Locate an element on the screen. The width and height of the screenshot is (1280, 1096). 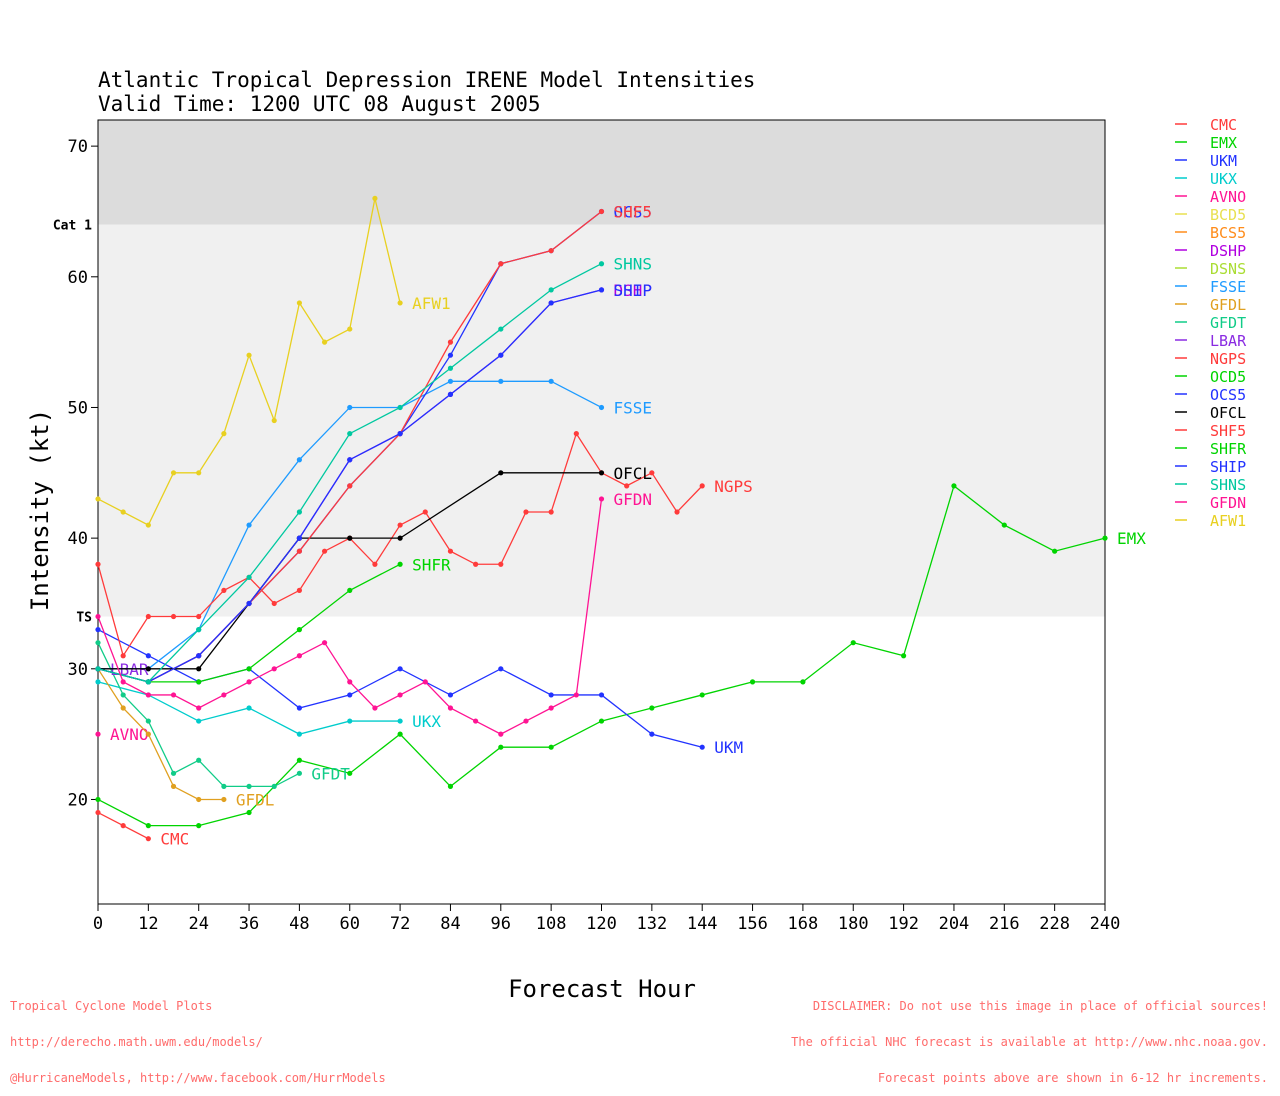
x-tick-label: 108 is located at coordinates (551, 924).